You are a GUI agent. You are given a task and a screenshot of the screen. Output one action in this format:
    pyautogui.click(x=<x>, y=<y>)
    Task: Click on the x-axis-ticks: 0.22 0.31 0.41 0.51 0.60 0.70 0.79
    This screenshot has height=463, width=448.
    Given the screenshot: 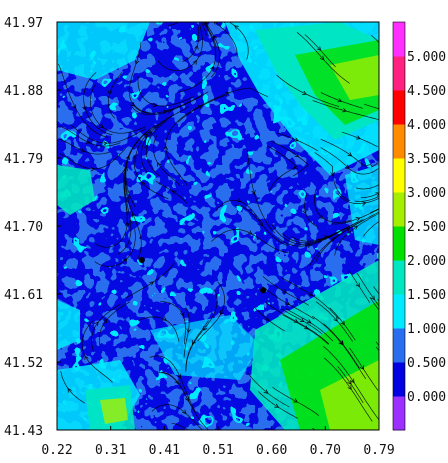 What is the action you would take?
    pyautogui.click(x=218, y=442)
    